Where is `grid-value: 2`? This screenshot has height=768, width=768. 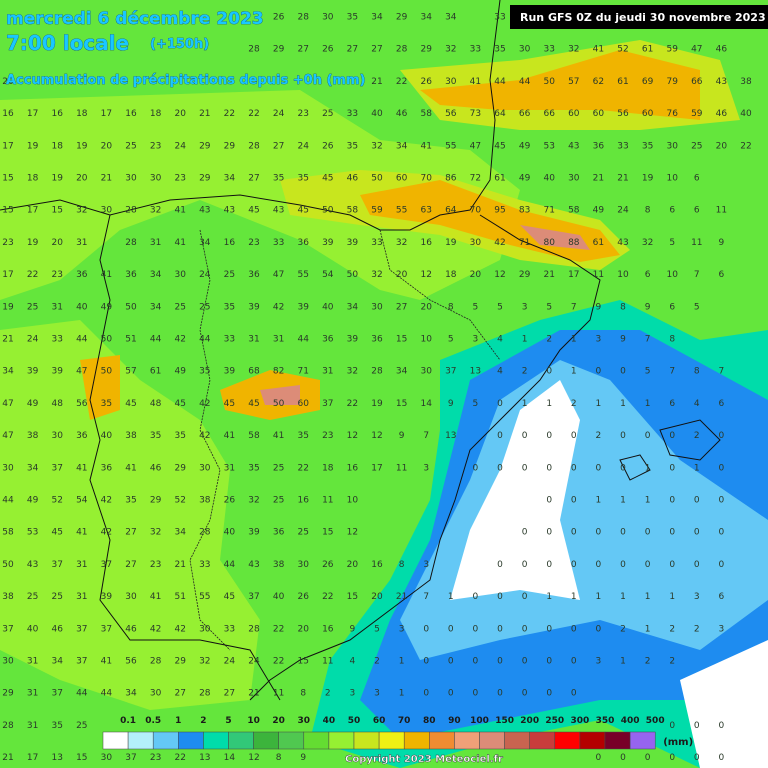 grid-value: 2 is located at coordinates (697, 436).